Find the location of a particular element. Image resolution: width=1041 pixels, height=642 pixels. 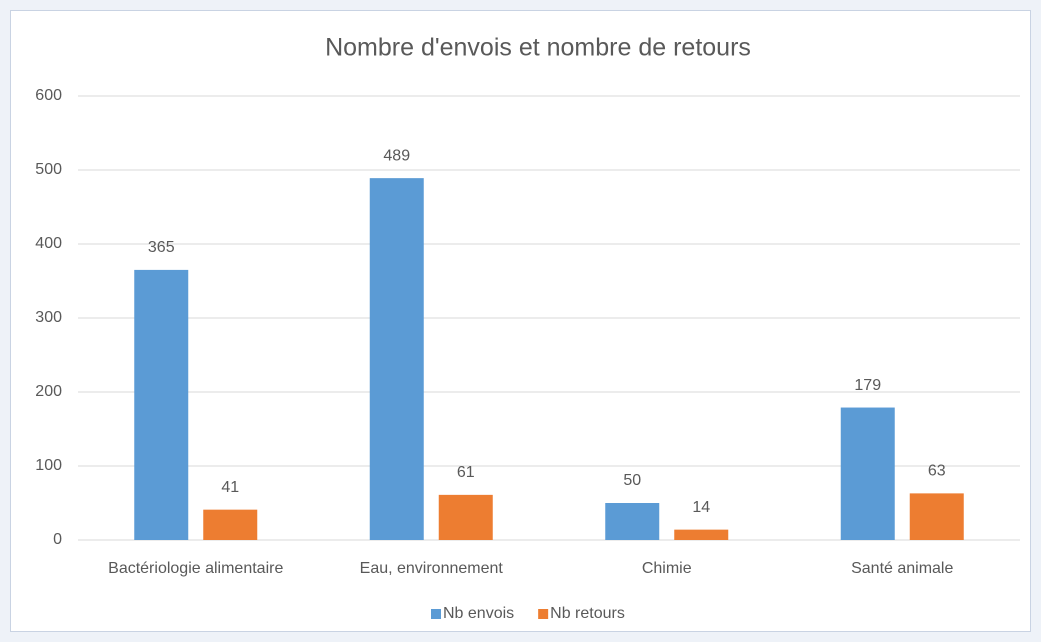

x-tick-label: Chimie is located at coordinates (667, 568).